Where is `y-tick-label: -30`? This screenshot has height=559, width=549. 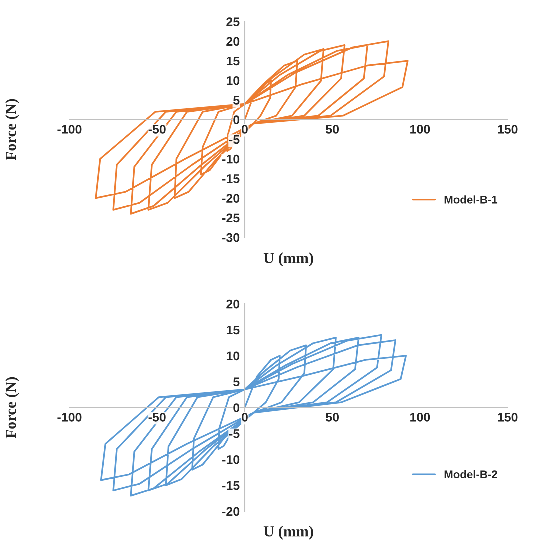
y-tick-label: -30 is located at coordinates (231, 237).